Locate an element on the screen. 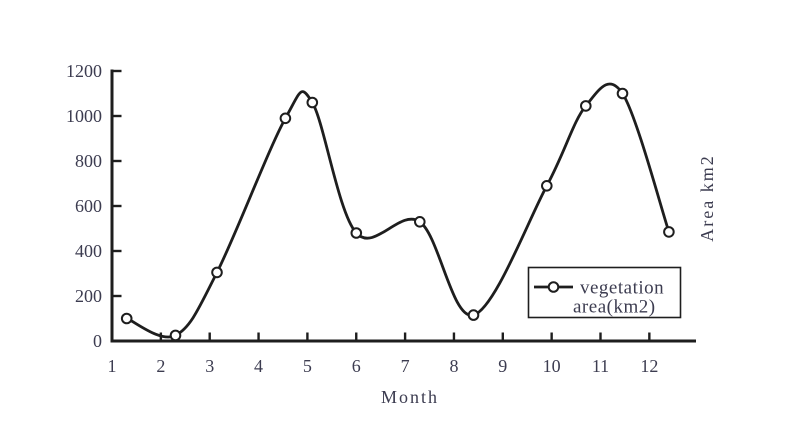 This screenshot has height=432, width=801. legend-label-line1: vegetation is located at coordinates (622, 288).